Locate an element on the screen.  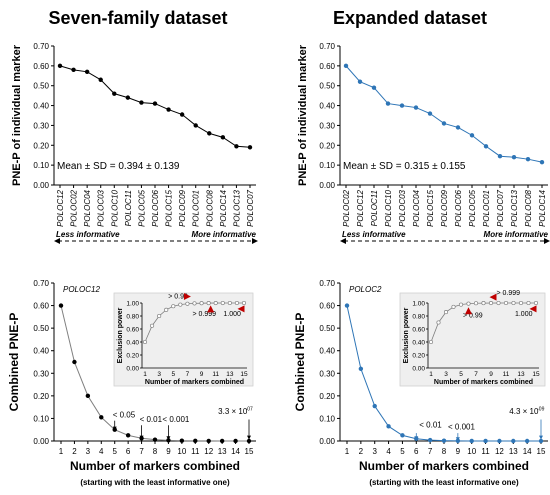
data-line is located at coordinates (444, 114).